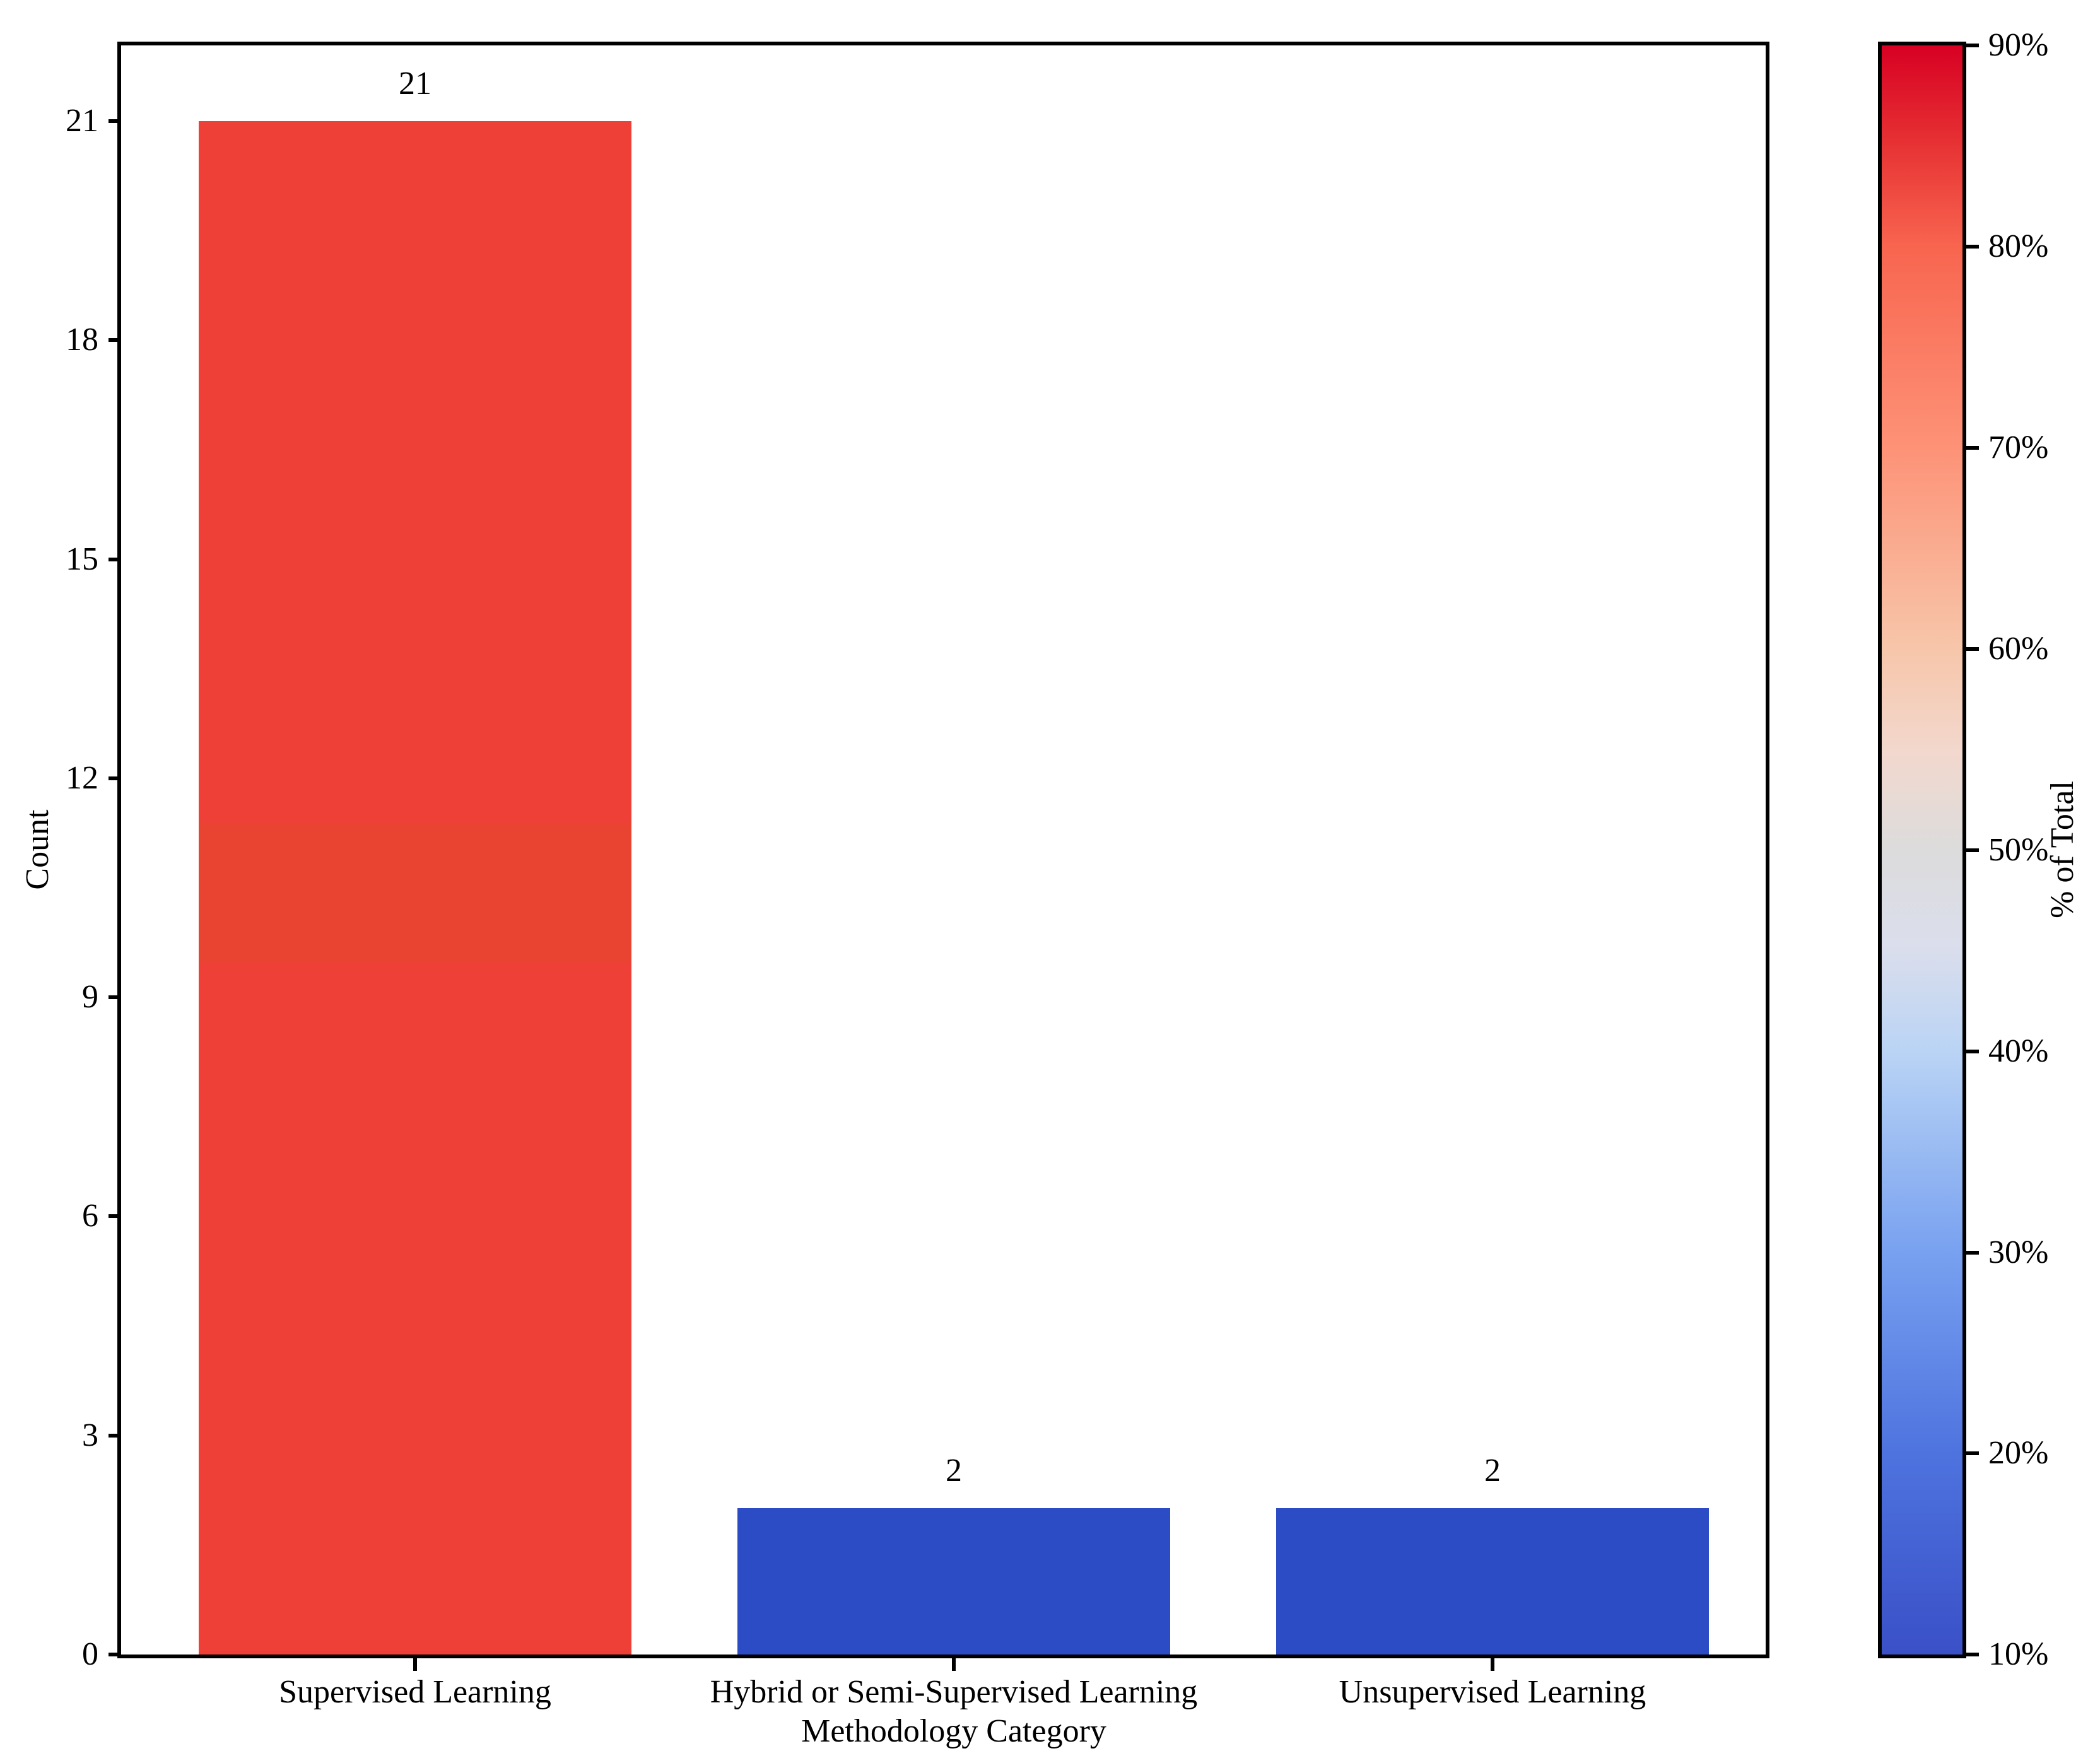  I want to click on bar-value-label-hybrid: 2, so click(954, 1471).